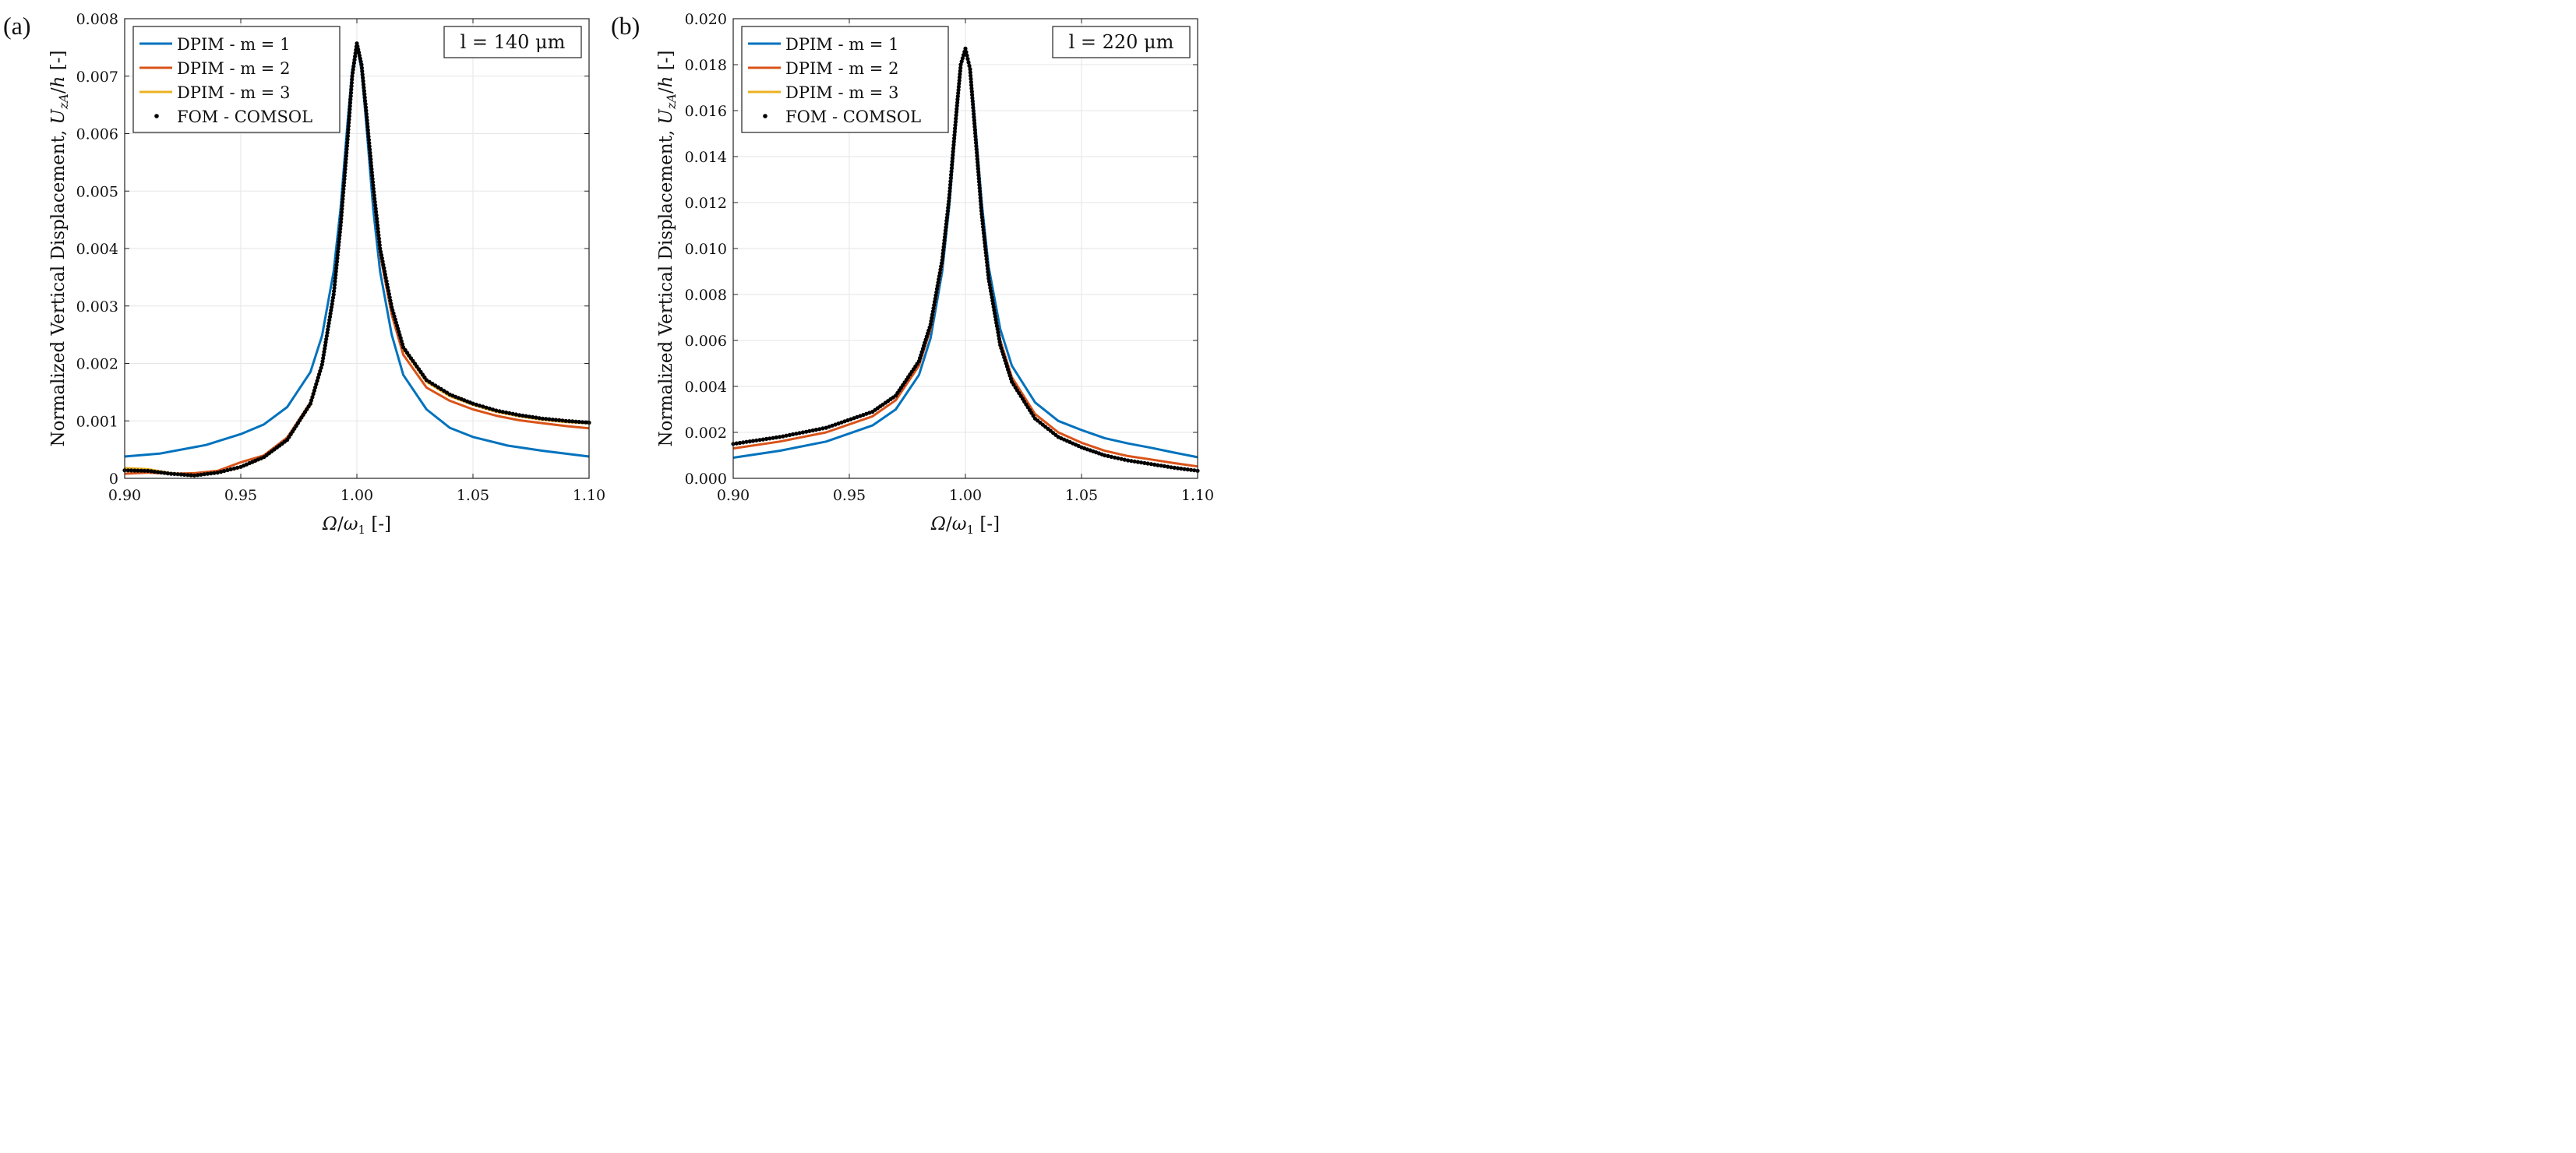  Describe the element at coordinates (97, 249) in the screenshot. I see `y-tick-label: 0.004` at that location.